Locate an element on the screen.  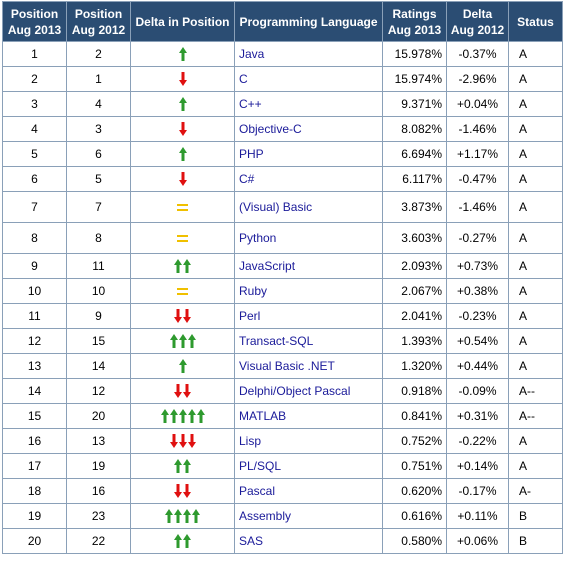
rating-cell: 2.093% is located at coordinates (414, 266).